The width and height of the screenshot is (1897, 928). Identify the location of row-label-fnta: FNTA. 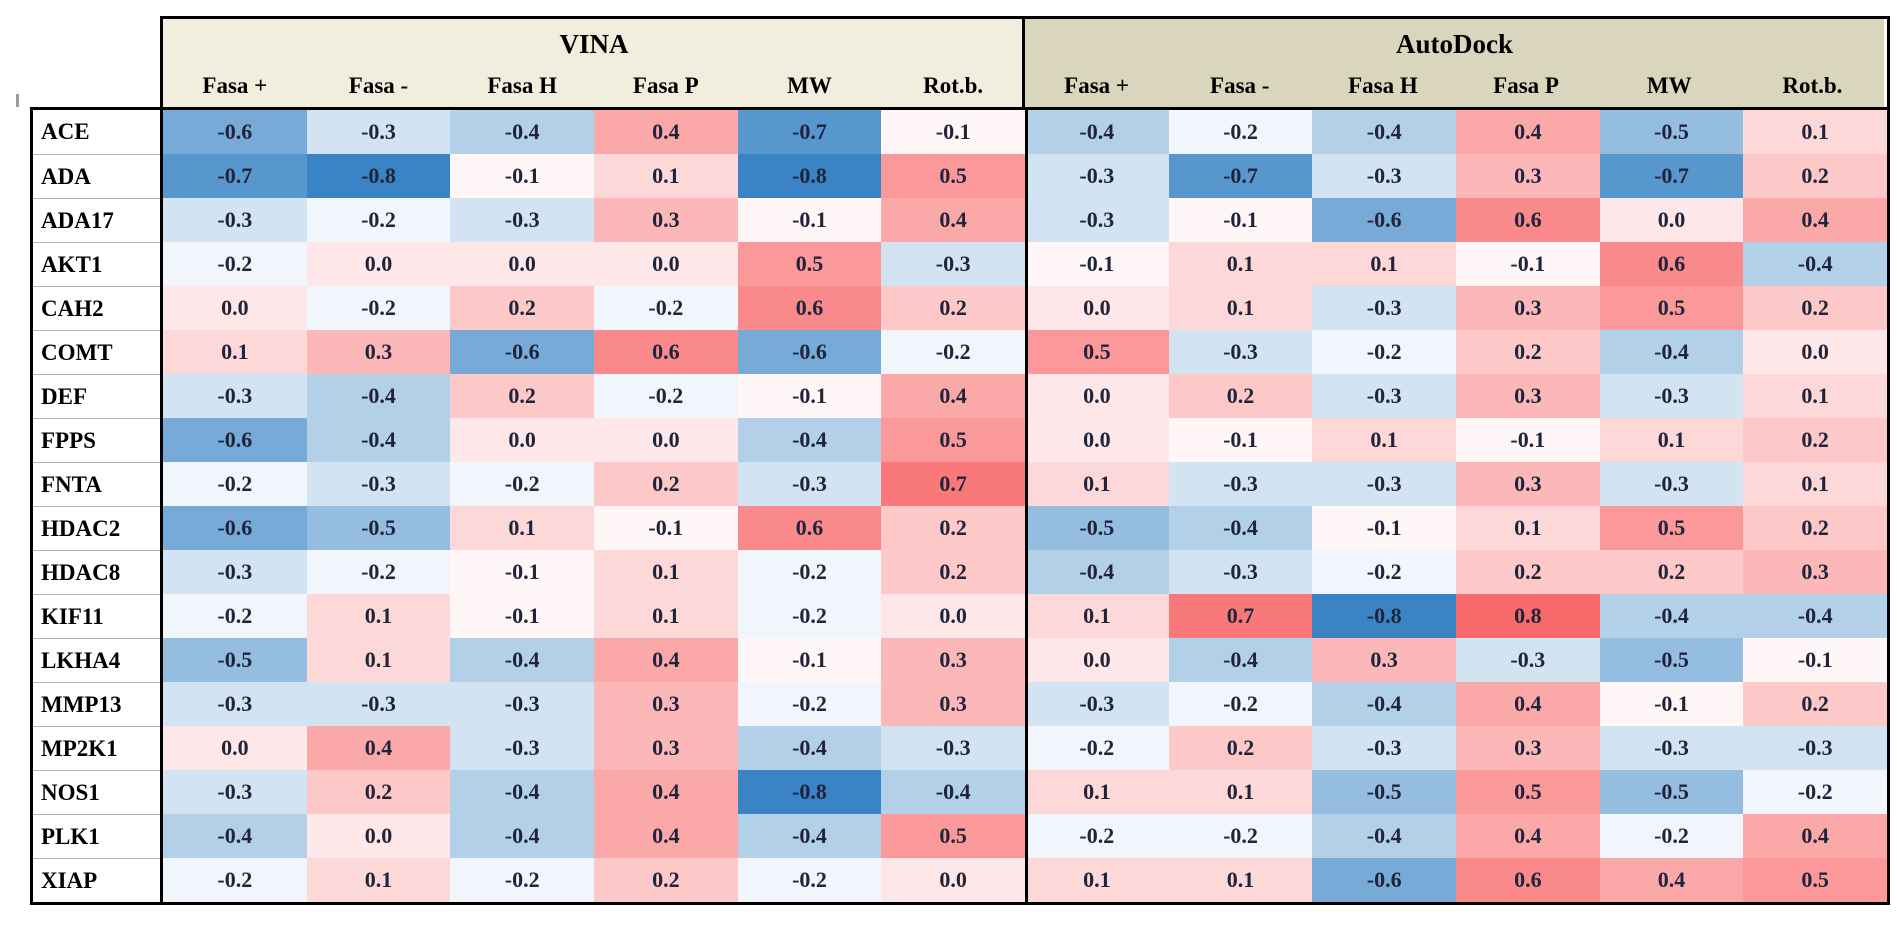
(96, 484).